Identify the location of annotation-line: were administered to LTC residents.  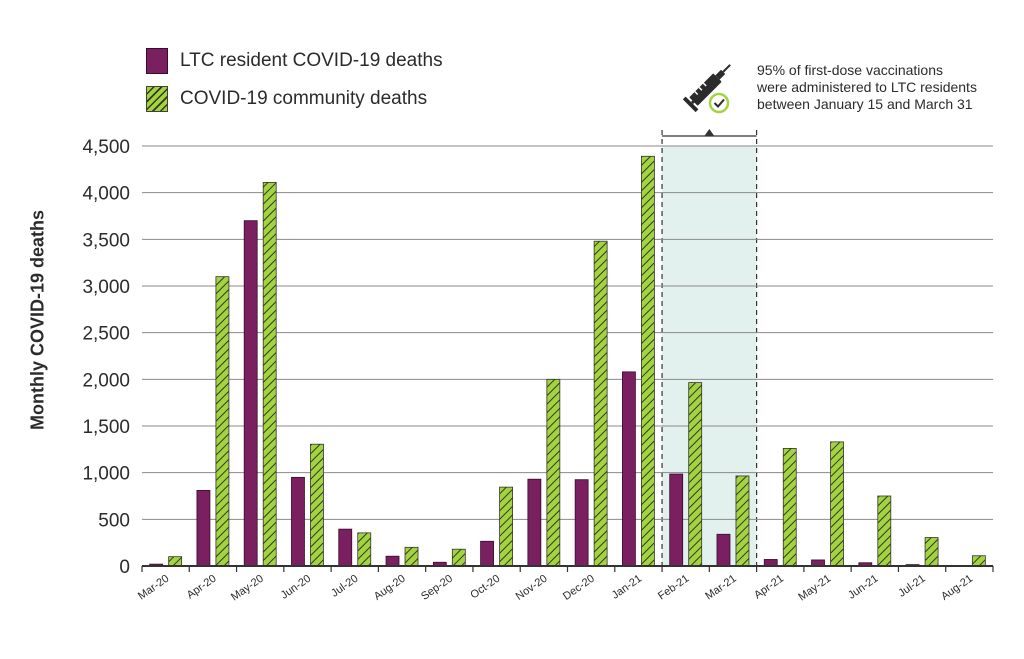
(867, 87).